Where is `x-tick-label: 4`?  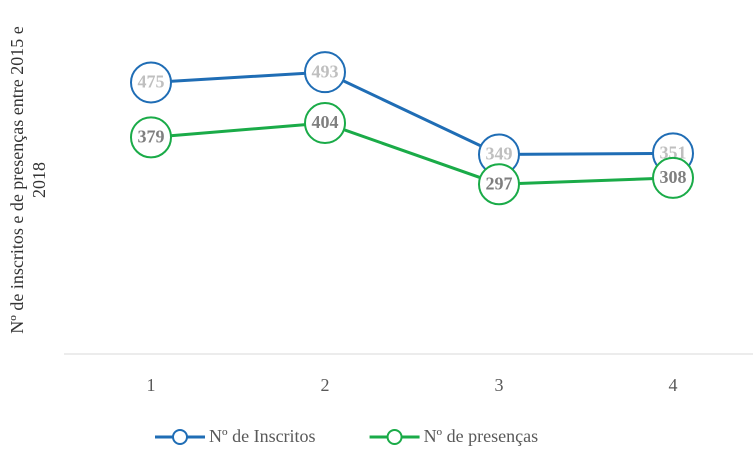 x-tick-label: 4 is located at coordinates (673, 385).